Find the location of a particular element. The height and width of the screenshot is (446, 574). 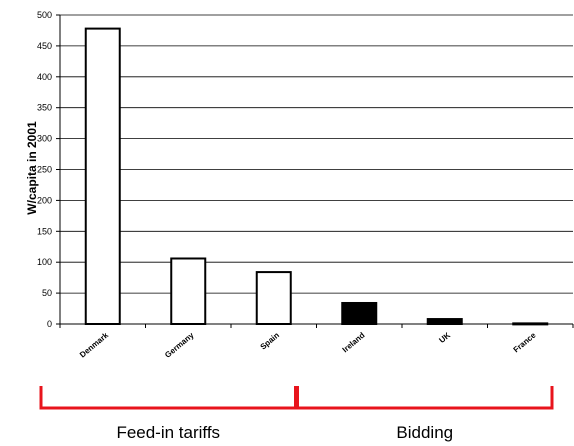

bar-france is located at coordinates (530, 324).